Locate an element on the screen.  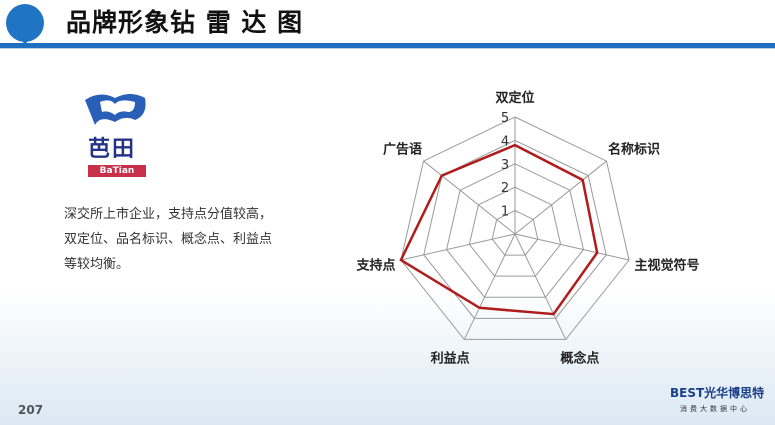
page-number: 207 is located at coordinates (31, 410).